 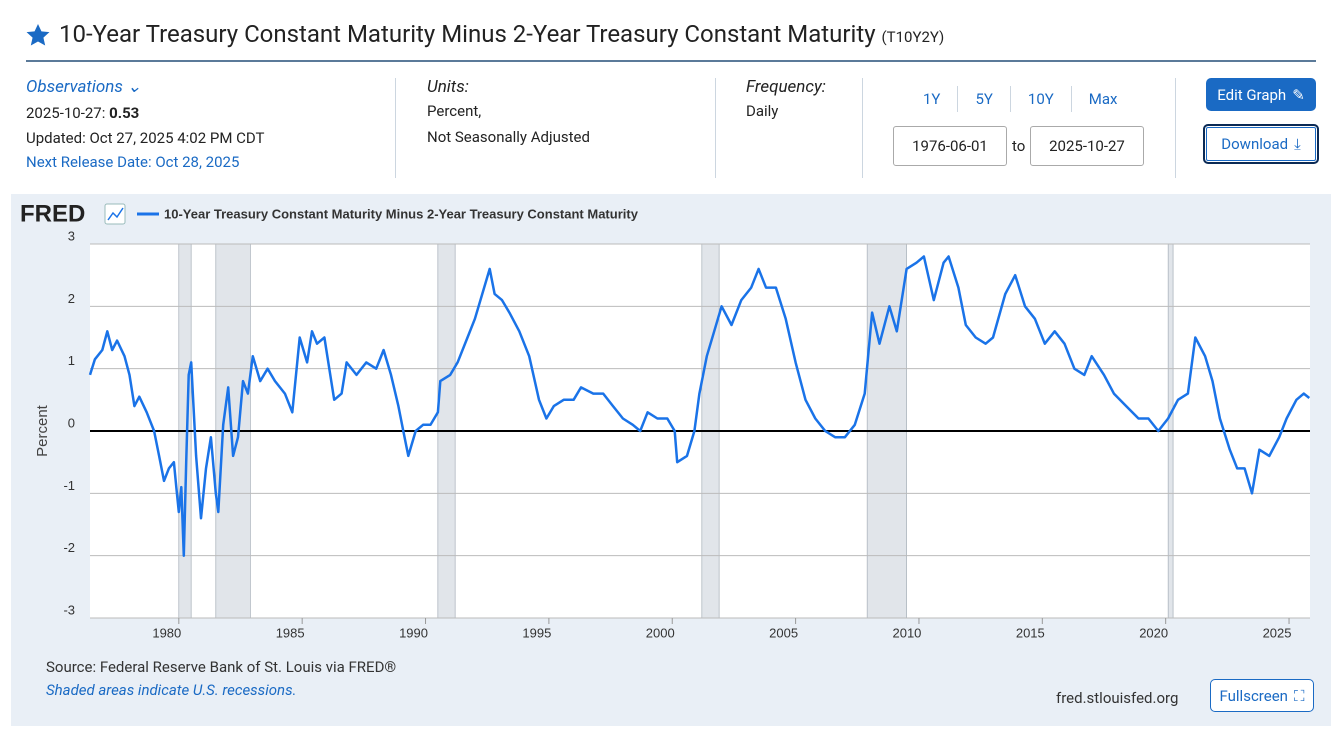 What do you see at coordinates (166, 632) in the screenshot?
I see `x-tick-label: 1980` at bounding box center [166, 632].